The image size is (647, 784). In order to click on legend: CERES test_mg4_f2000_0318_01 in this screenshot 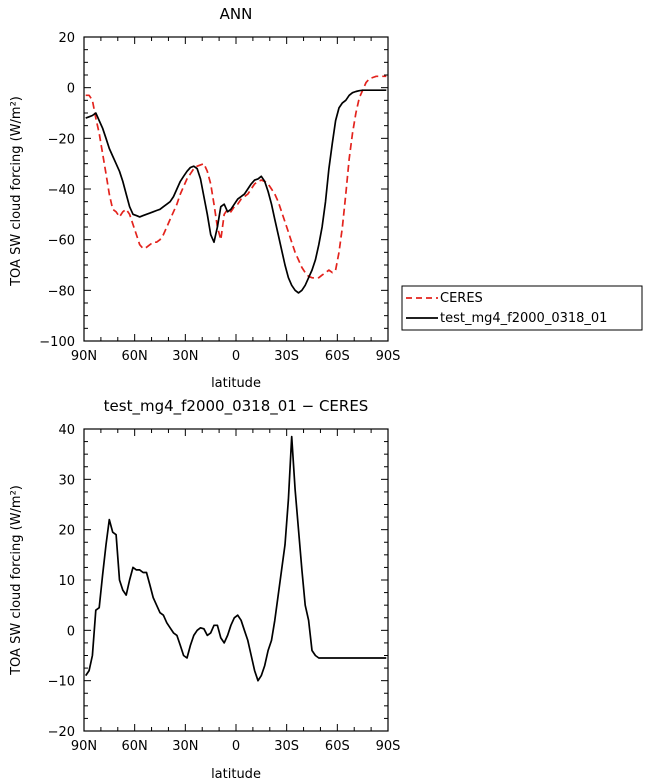, I will do `click(522, 308)`.